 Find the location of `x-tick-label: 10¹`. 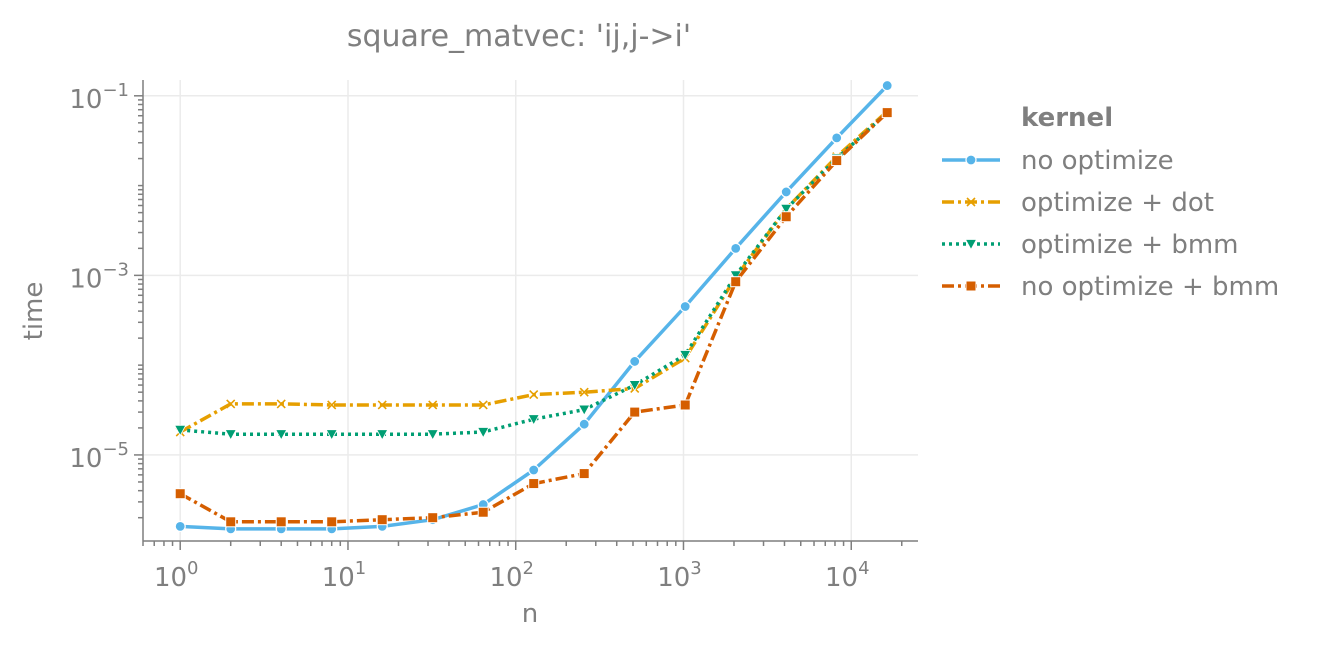

x-tick-label: 10¹ is located at coordinates (344, 575).